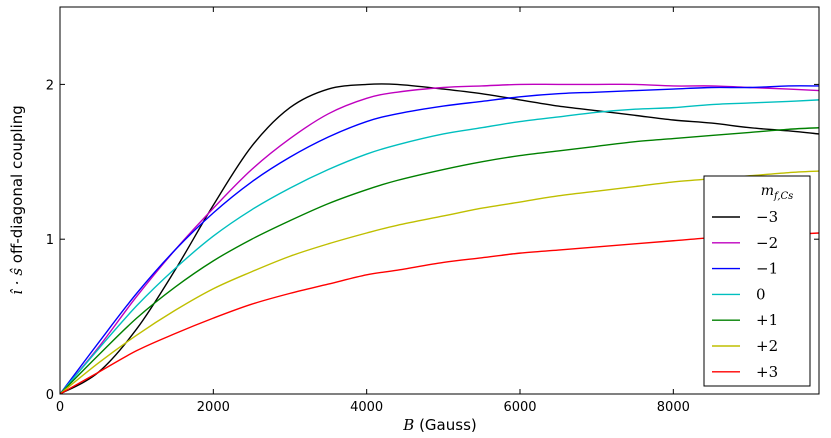 The image size is (831, 438). Describe the element at coordinates (60, 407) in the screenshot. I see `x-tick-label: 0` at that location.